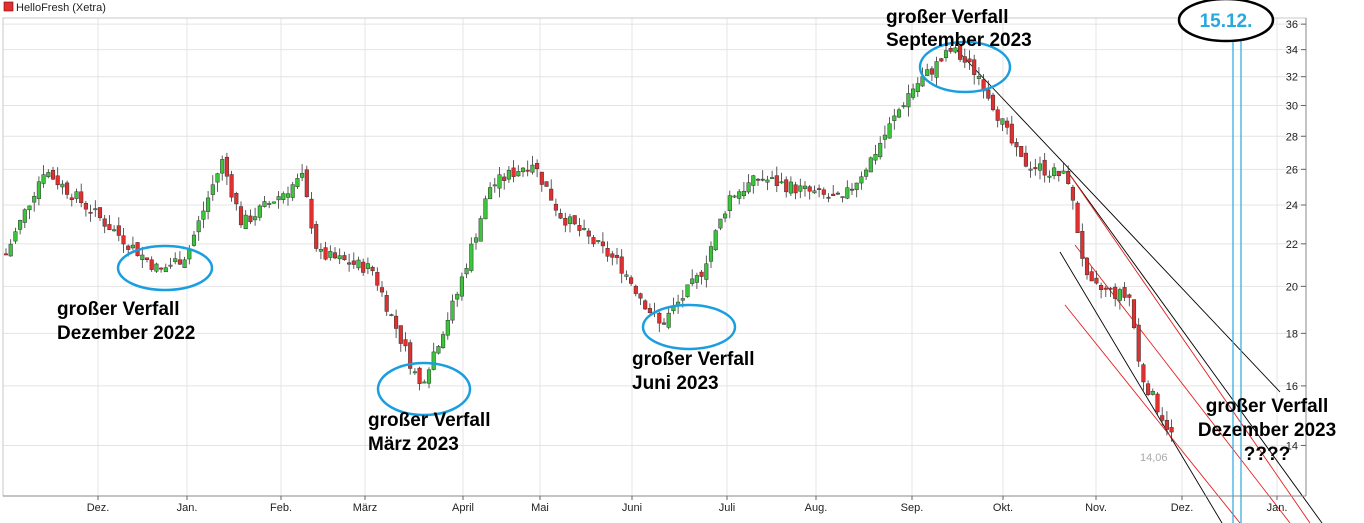 The image size is (1364, 523). I want to click on last-price-label: 14,06, so click(1154, 458).